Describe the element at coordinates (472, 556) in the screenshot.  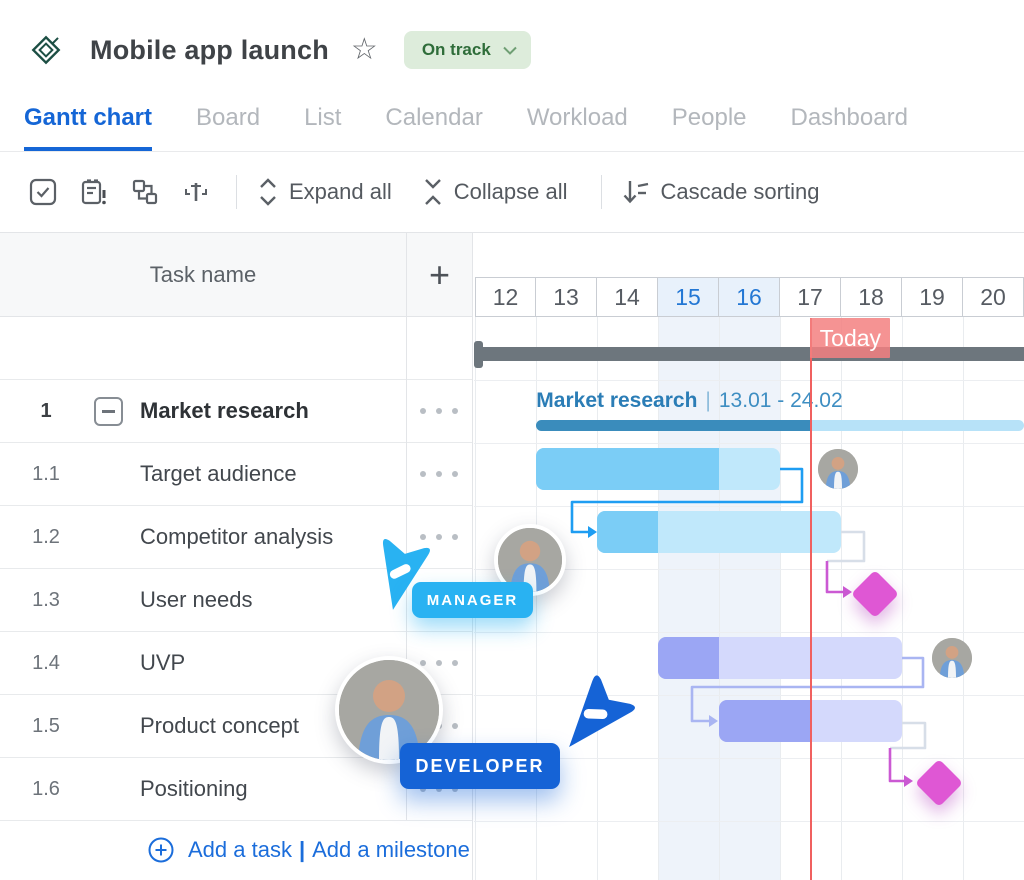
I see `grid-chart-divider` at that location.